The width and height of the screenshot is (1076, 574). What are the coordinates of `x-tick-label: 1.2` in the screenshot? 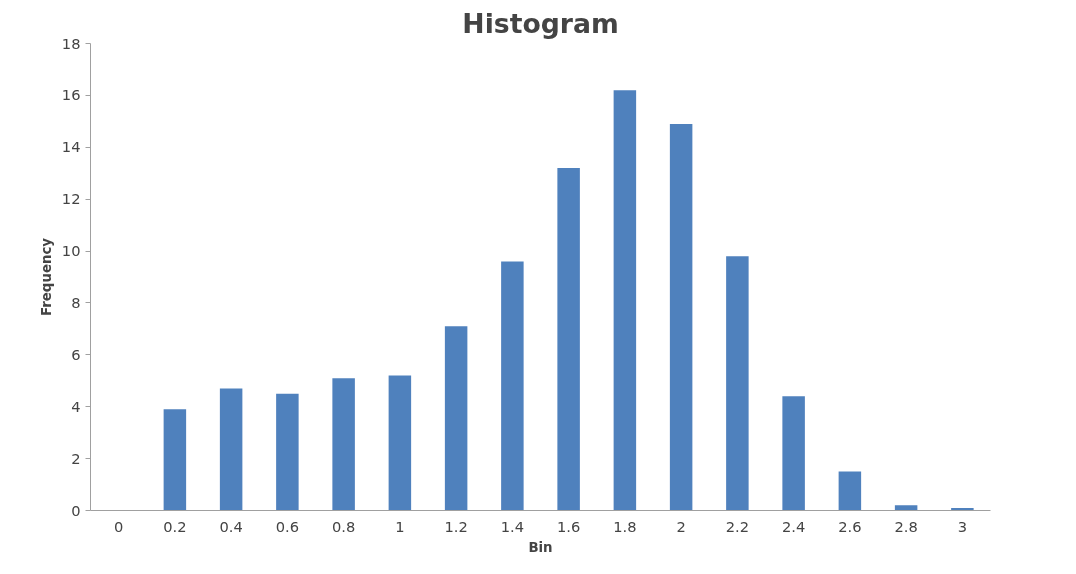 It's located at (456, 526).